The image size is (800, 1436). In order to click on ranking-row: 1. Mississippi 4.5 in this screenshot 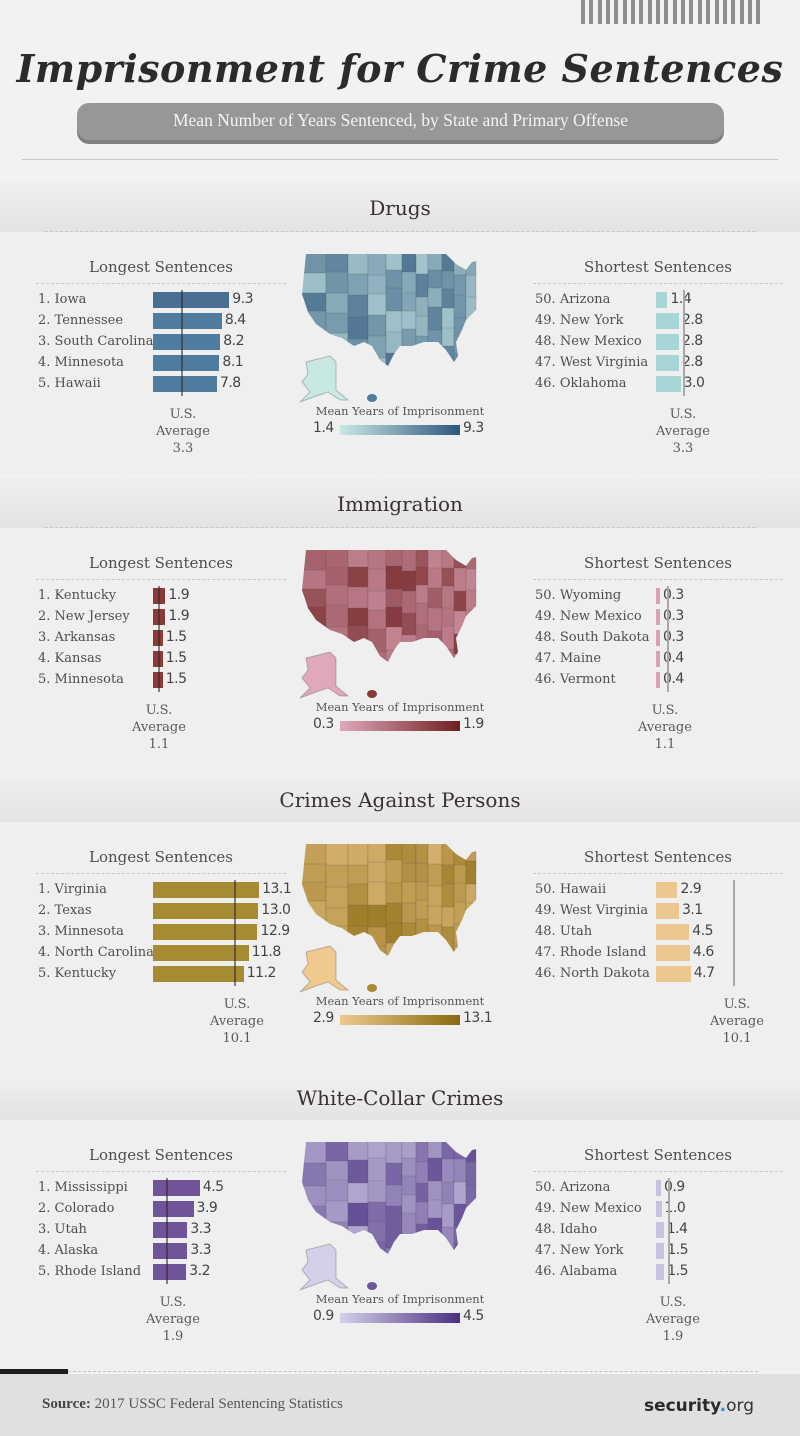, I will do `click(161, 1188)`.